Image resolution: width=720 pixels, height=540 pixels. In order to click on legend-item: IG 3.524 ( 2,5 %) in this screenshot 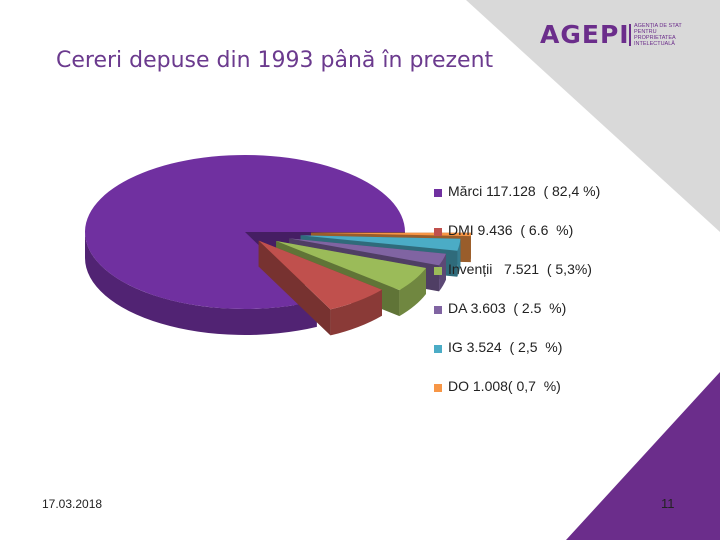, I will do `click(534, 358)`.